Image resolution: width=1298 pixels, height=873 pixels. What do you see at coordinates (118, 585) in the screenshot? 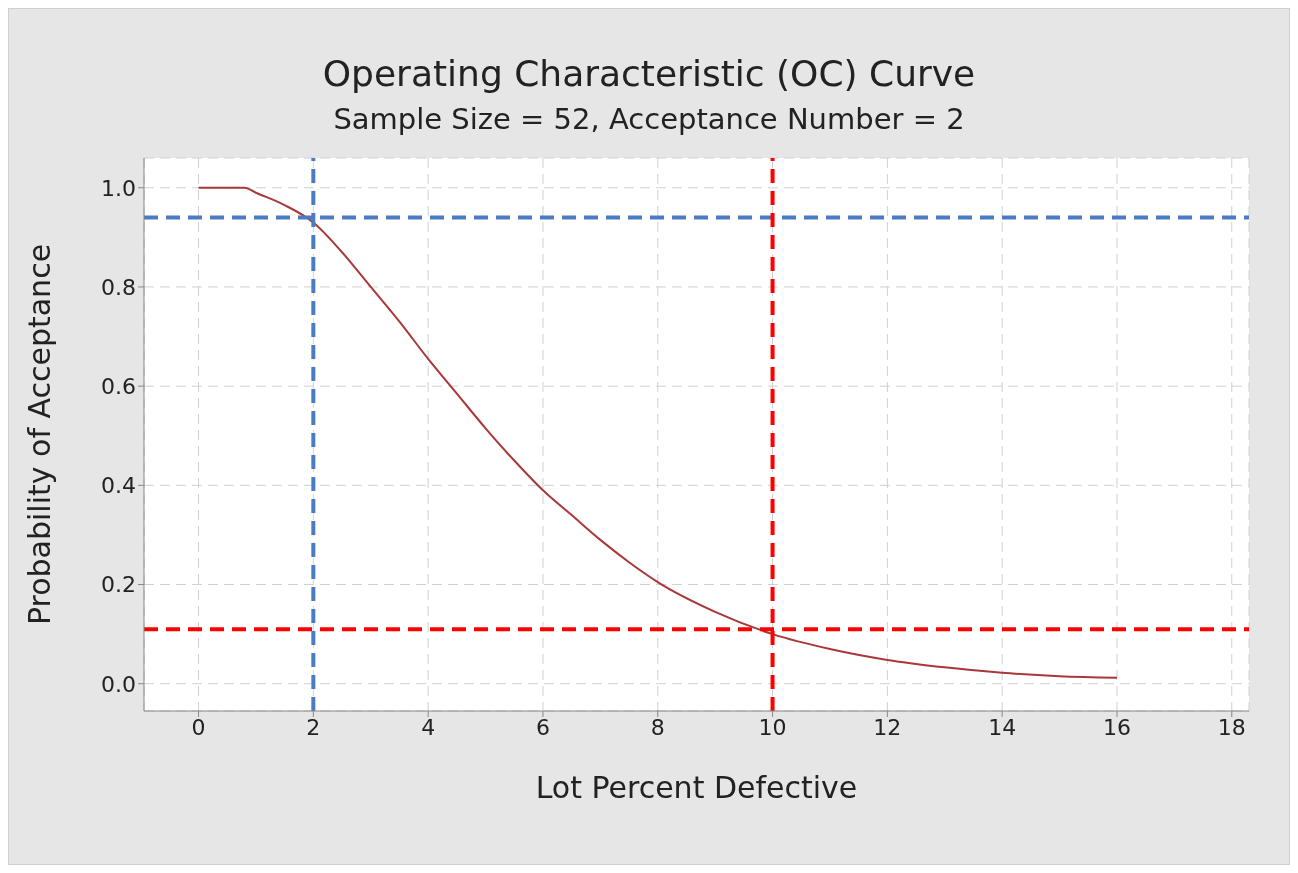
I see `y-tick-label: 0.2` at bounding box center [118, 585].